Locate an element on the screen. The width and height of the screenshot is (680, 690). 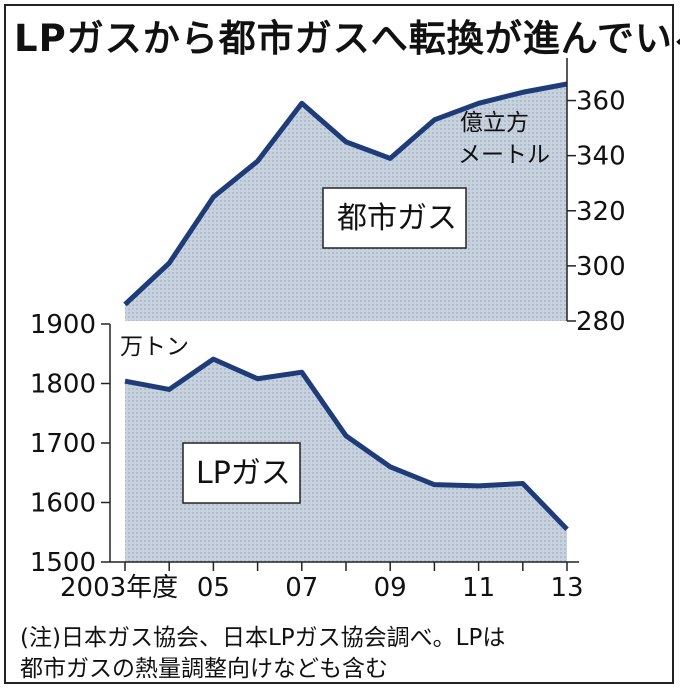
source-note-line1: (注)日本ガス協会、日本LPガス協会調べ。LPは is located at coordinates (263, 638).